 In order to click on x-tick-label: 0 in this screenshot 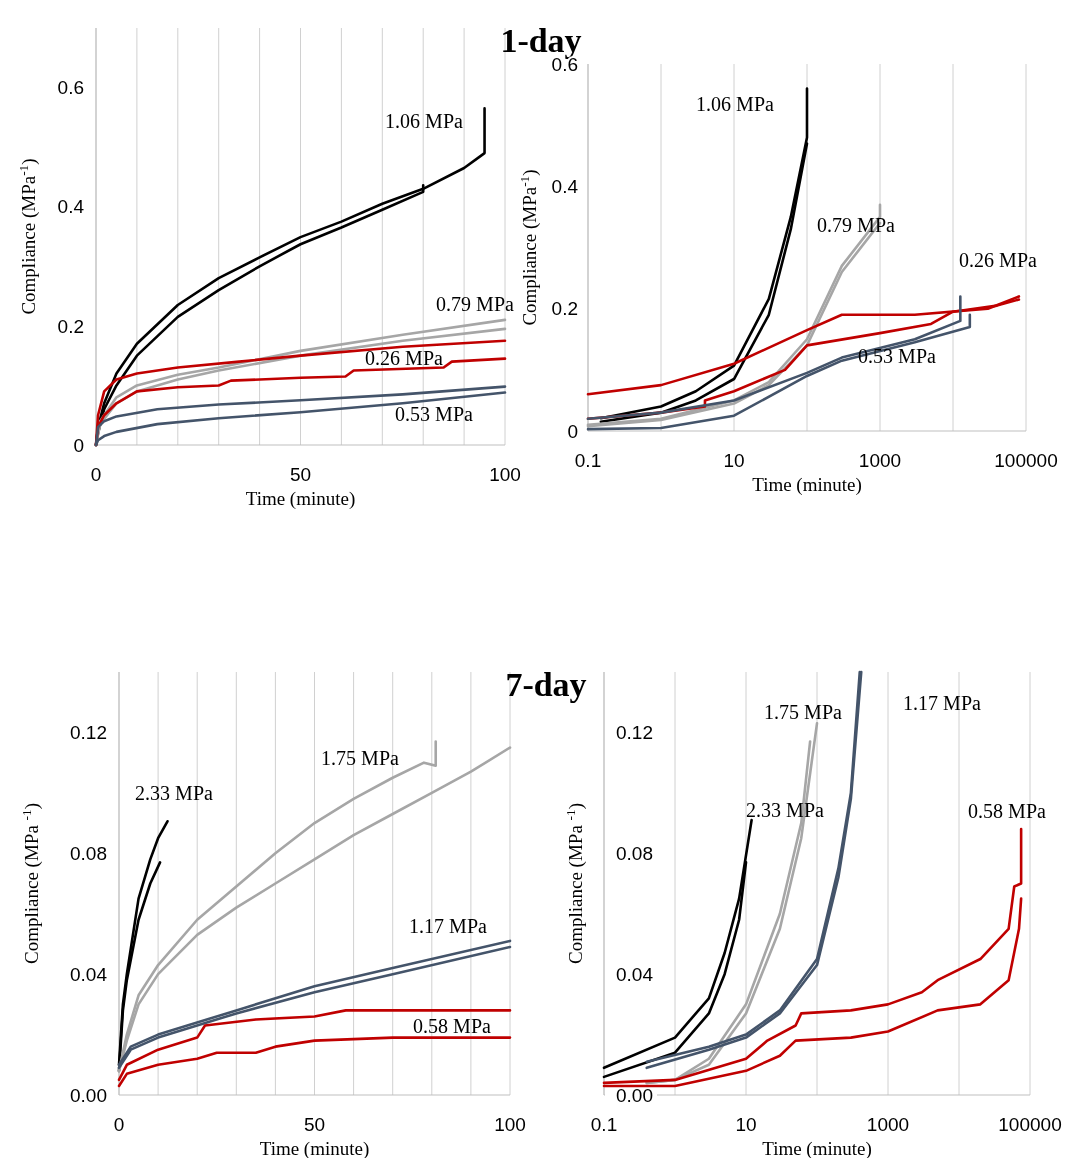, I will do `click(119, 1124)`.